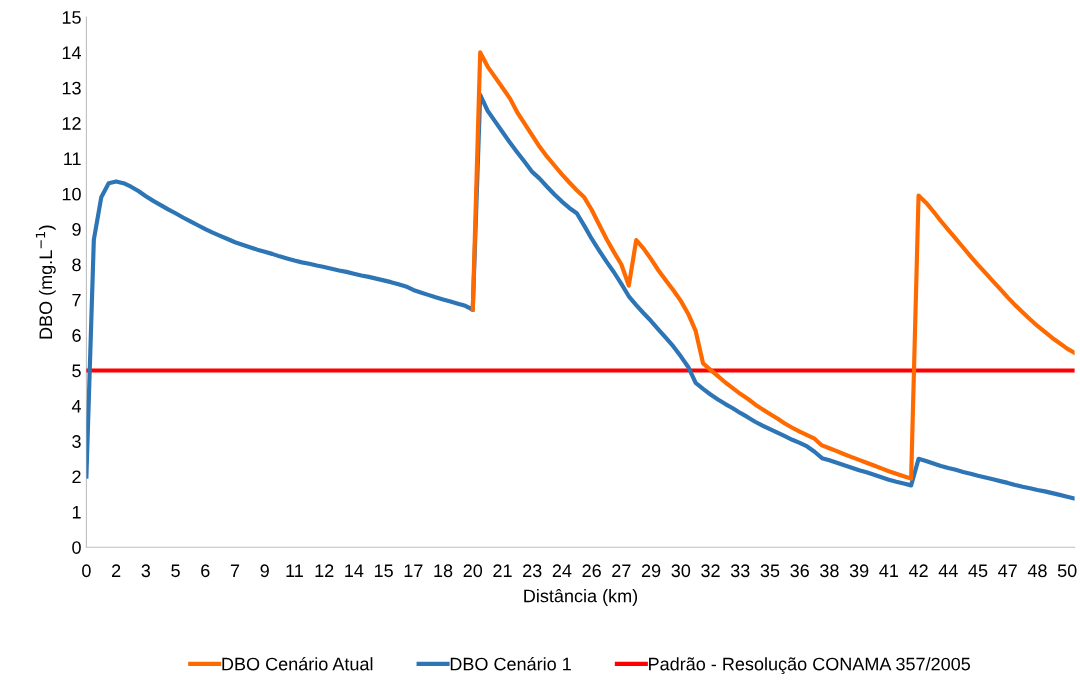 The image size is (1080, 684). I want to click on x-axis-title: Distância (km), so click(581, 597).